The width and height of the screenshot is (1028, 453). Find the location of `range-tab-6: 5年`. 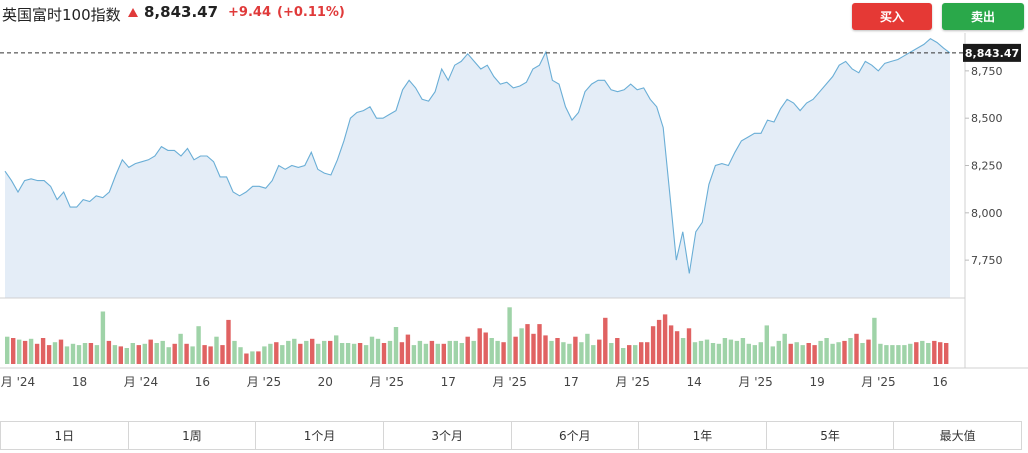

range-tab-6: 5年 is located at coordinates (831, 435).